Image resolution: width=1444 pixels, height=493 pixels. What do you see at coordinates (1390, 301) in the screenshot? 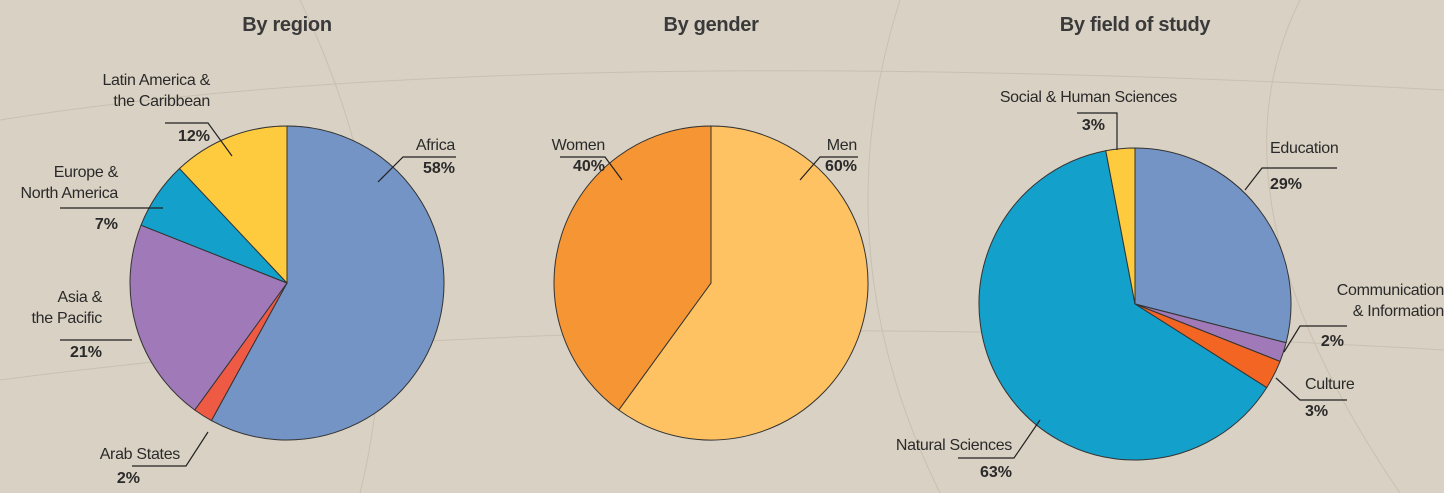
I see `slice-label: Communication & Information` at bounding box center [1390, 301].